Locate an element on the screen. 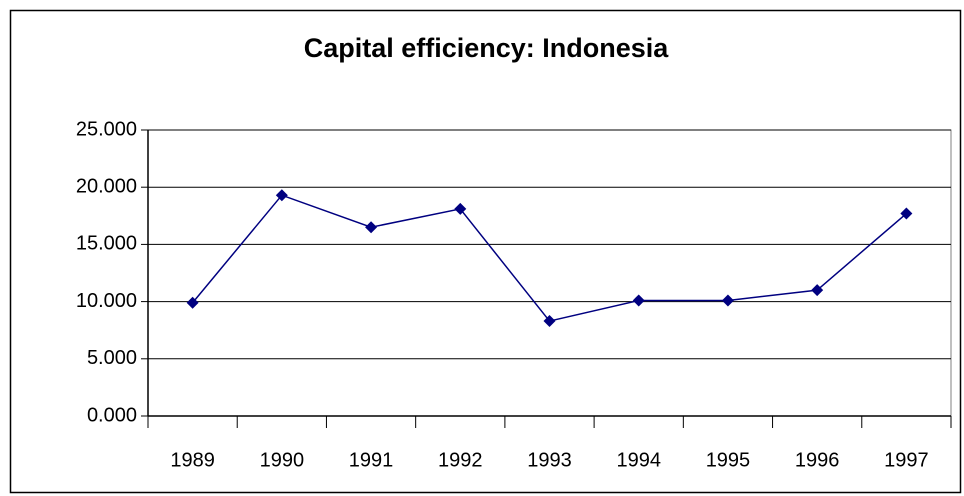 This screenshot has width=964, height=496. y-tick-label: 0.000 is located at coordinates (112, 415).